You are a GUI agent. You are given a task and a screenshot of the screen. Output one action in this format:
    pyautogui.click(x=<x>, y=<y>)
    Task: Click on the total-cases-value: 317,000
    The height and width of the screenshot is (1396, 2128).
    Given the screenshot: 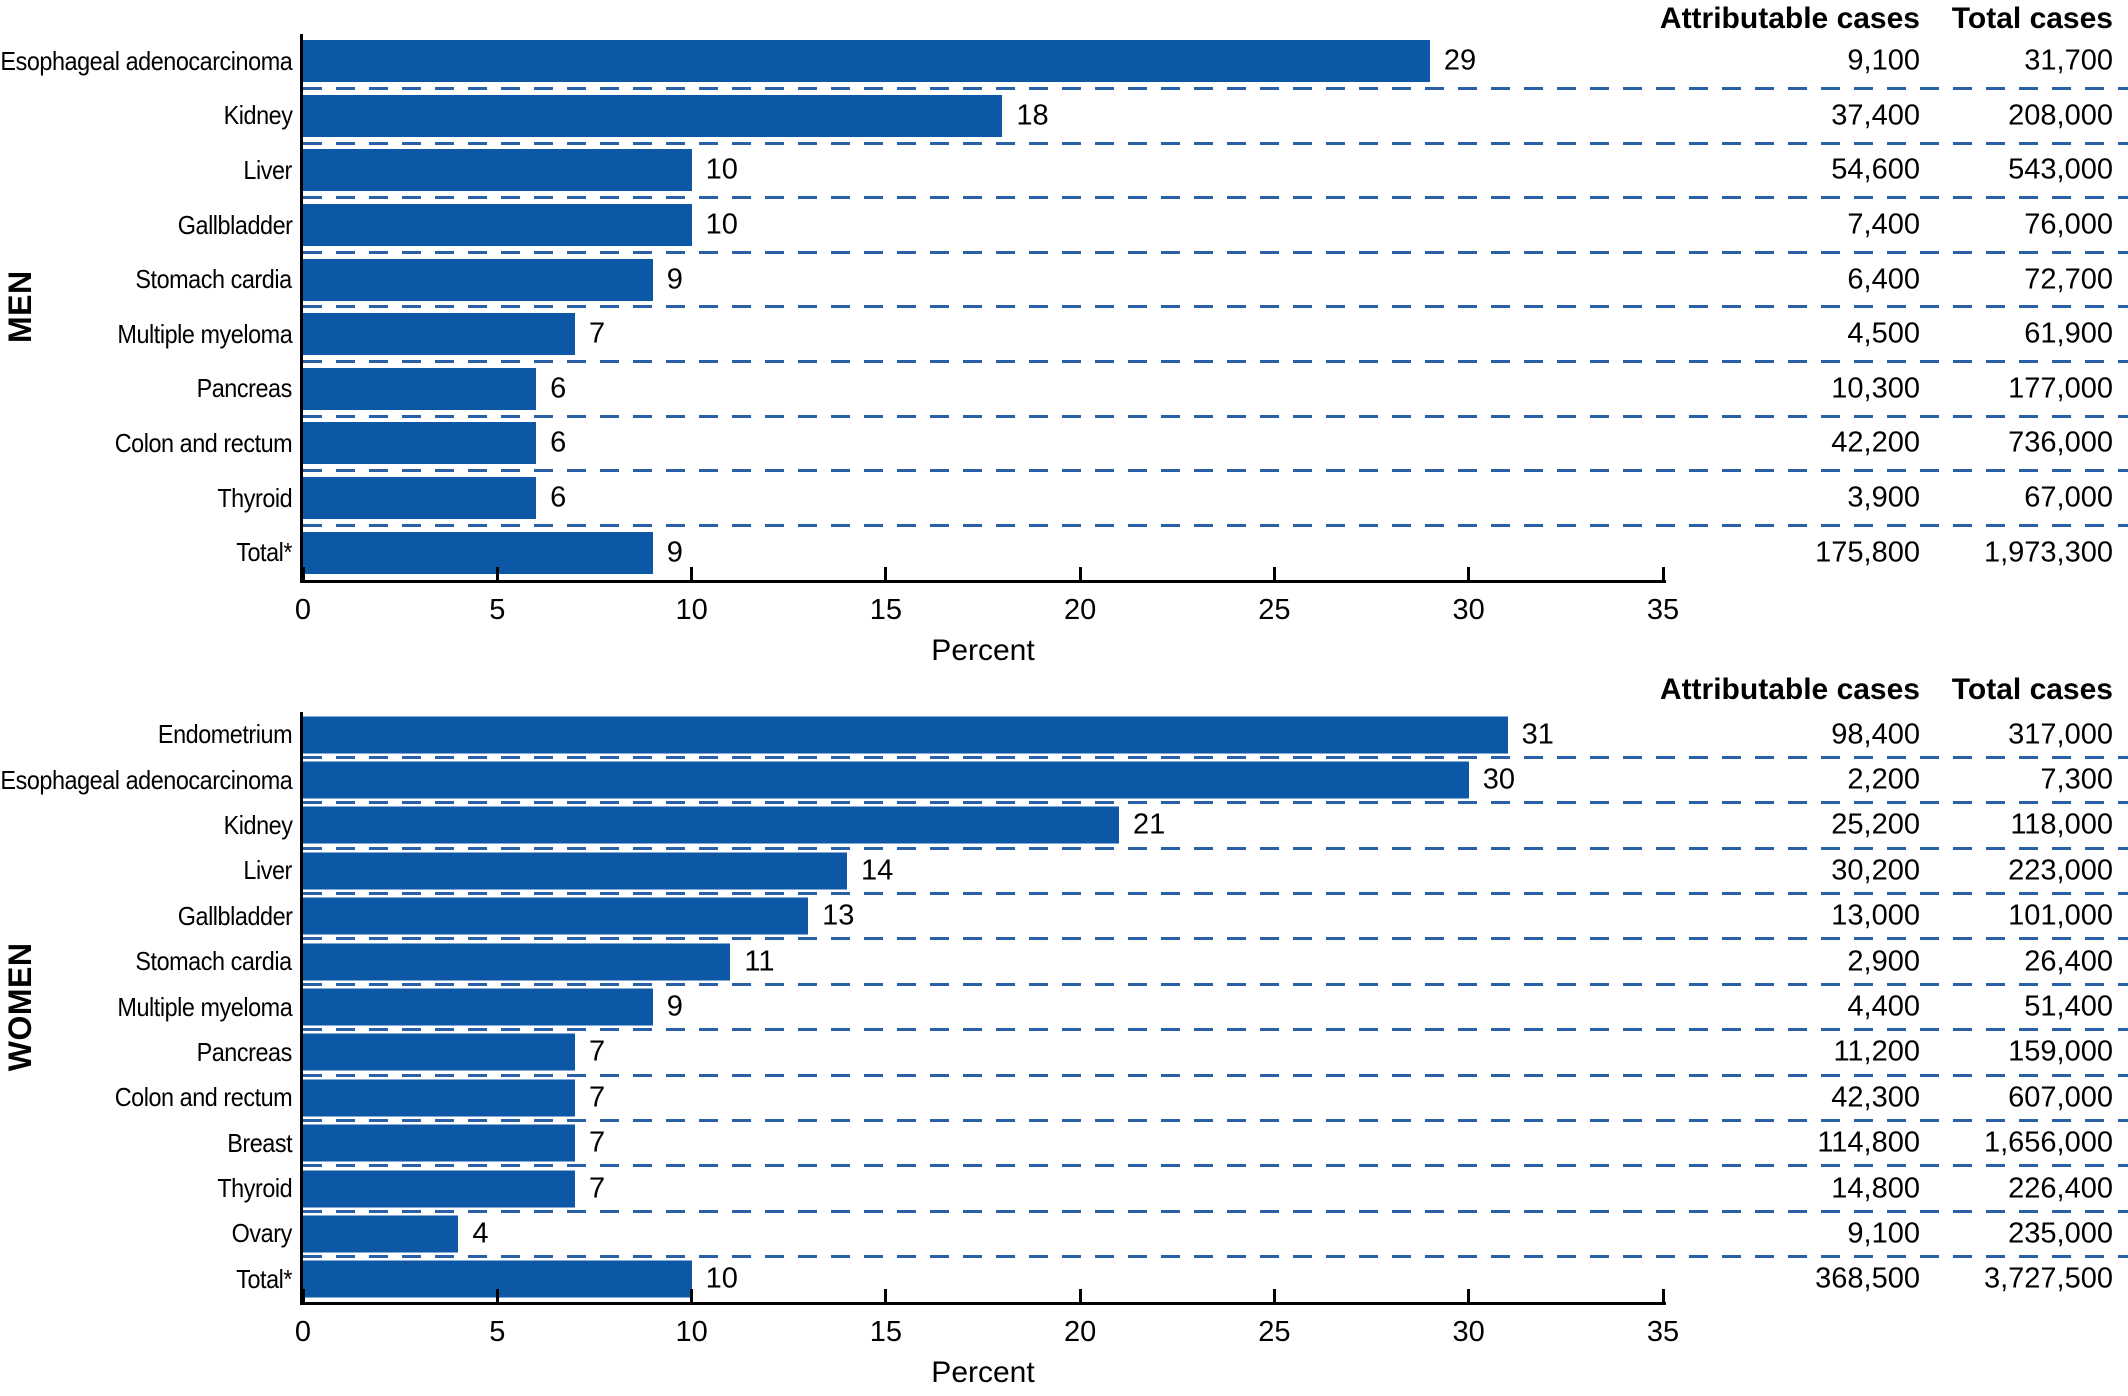 What is the action you would take?
    pyautogui.click(x=2060, y=734)
    